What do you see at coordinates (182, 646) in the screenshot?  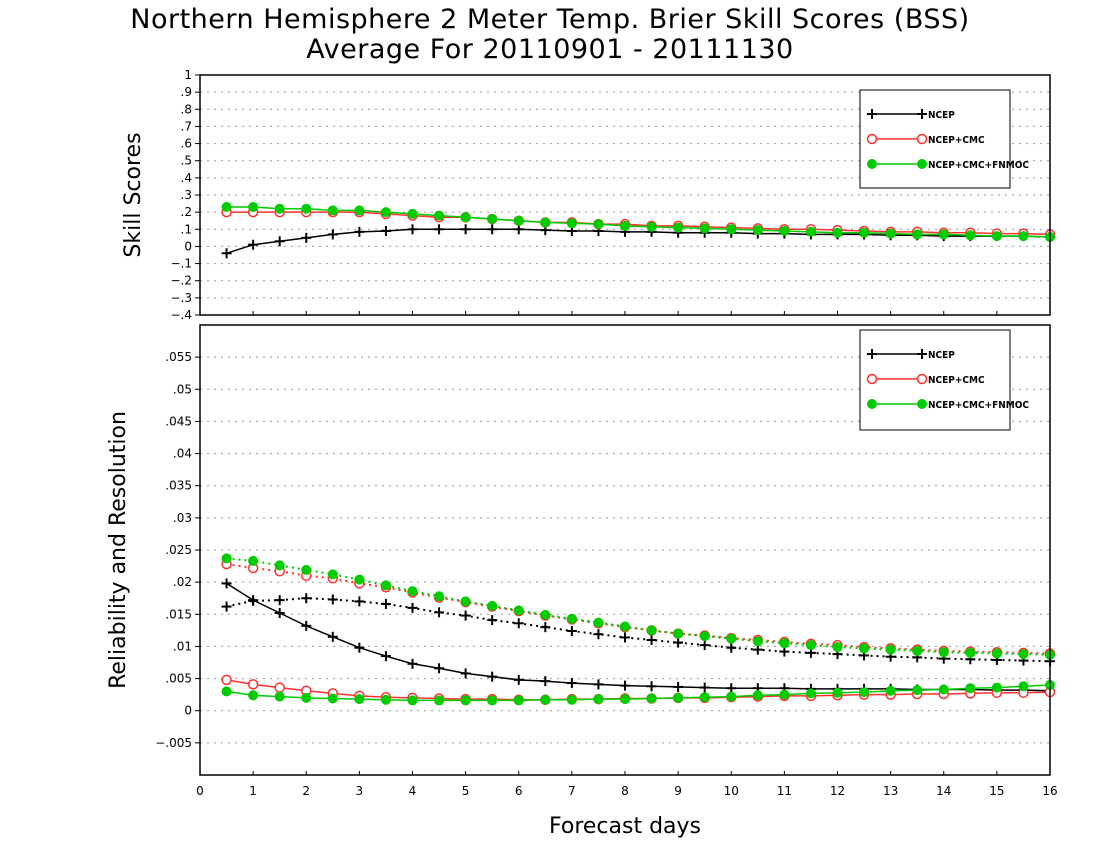 I see `y-tick-label: .01` at bounding box center [182, 646].